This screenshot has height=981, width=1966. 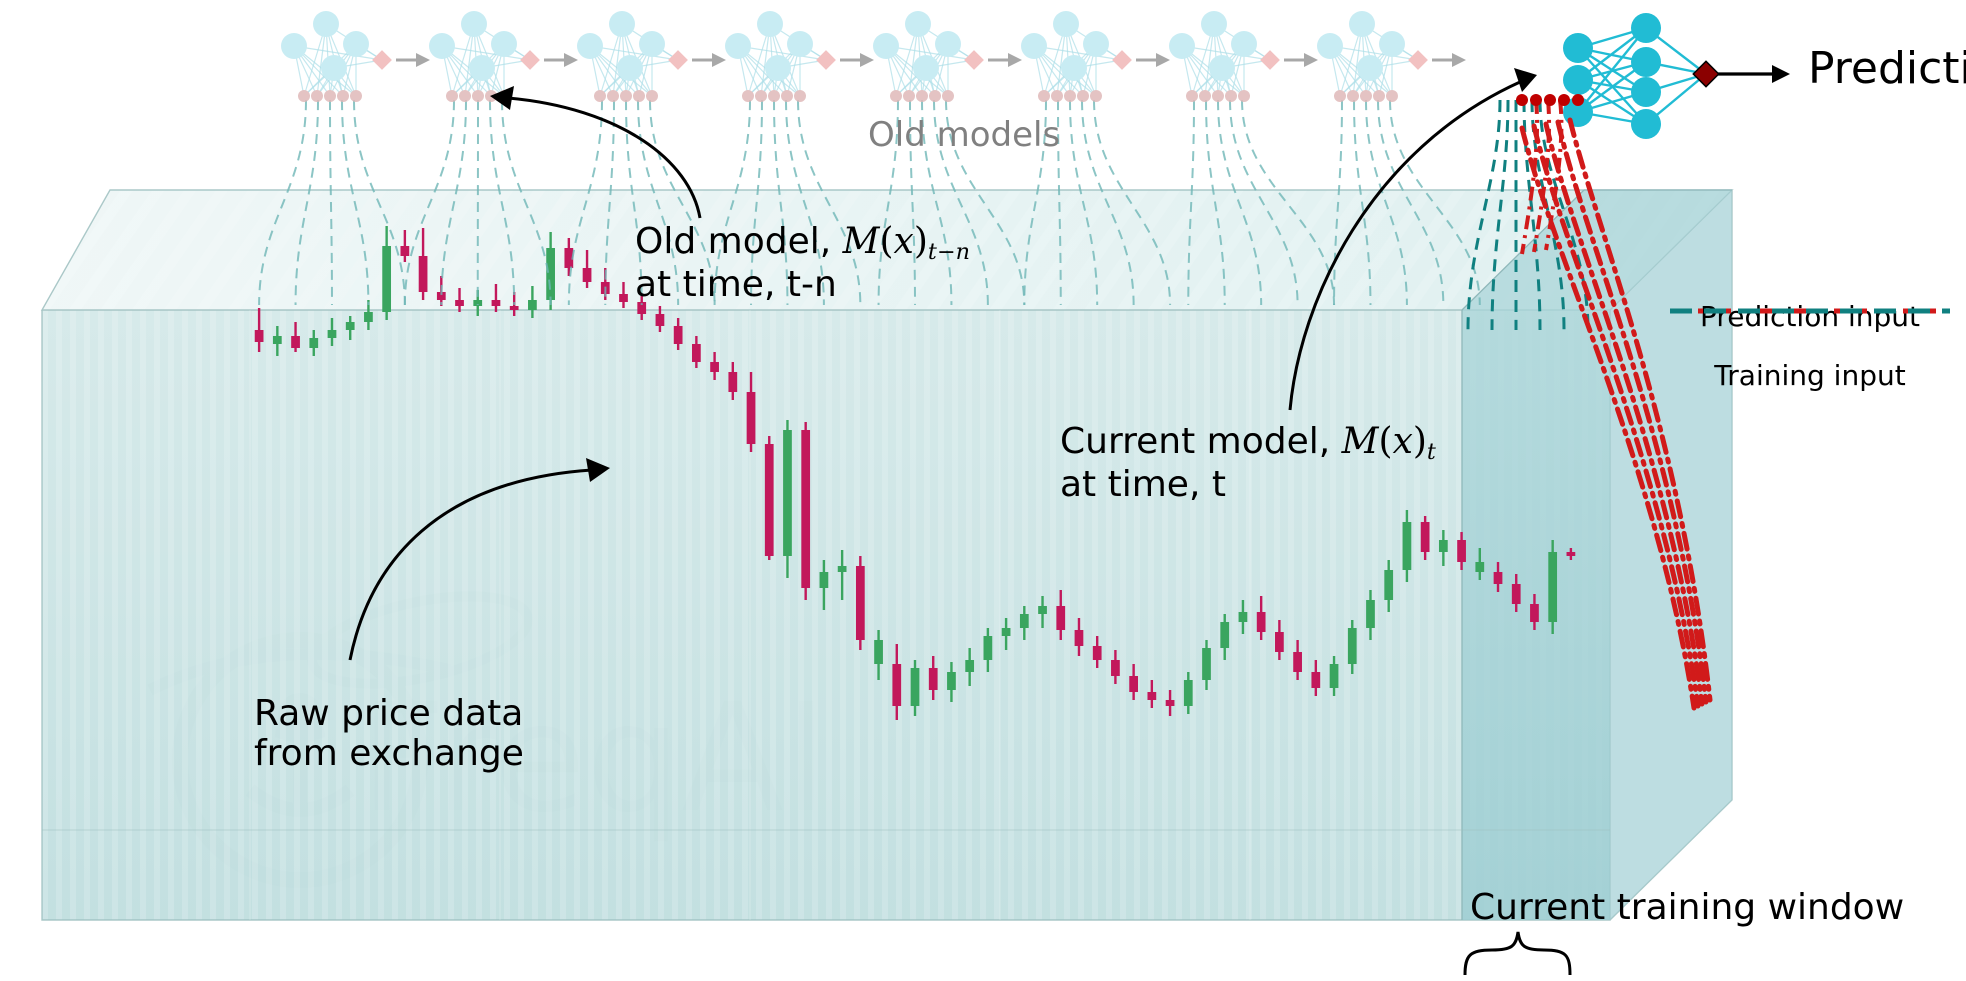 What do you see at coordinates (1810, 311) in the screenshot?
I see `legend-item-training-input-swatch` at bounding box center [1810, 311].